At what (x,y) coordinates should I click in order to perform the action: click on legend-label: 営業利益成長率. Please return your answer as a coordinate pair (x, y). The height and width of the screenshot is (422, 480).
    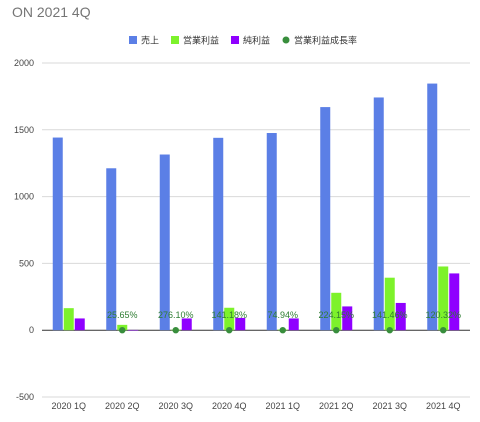
    Looking at the image, I should click on (325, 41).